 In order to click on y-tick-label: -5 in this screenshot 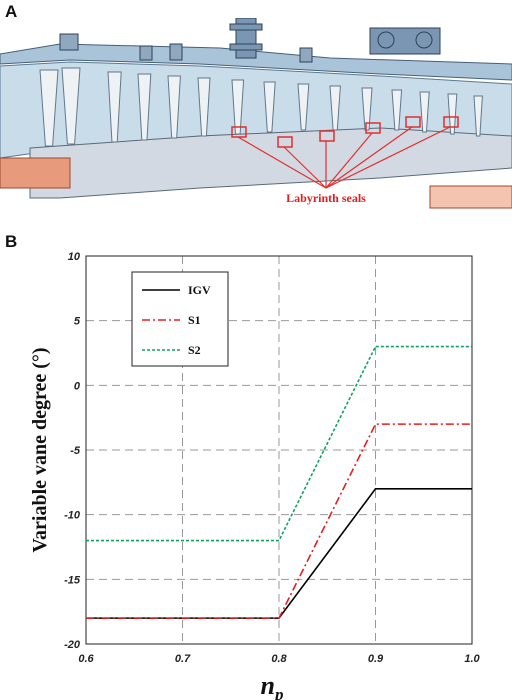, I will do `click(75, 451)`.